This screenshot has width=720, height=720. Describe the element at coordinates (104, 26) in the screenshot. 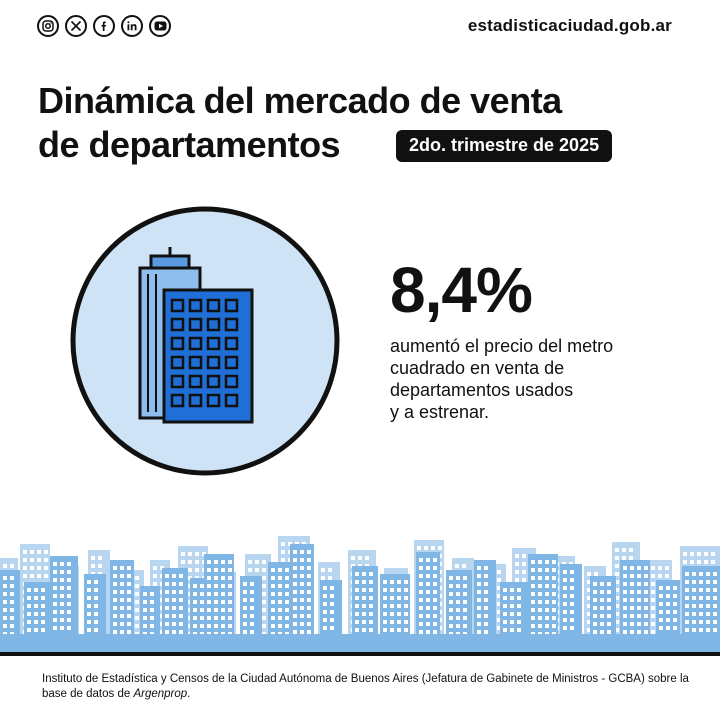

I see `facebook-icon` at that location.